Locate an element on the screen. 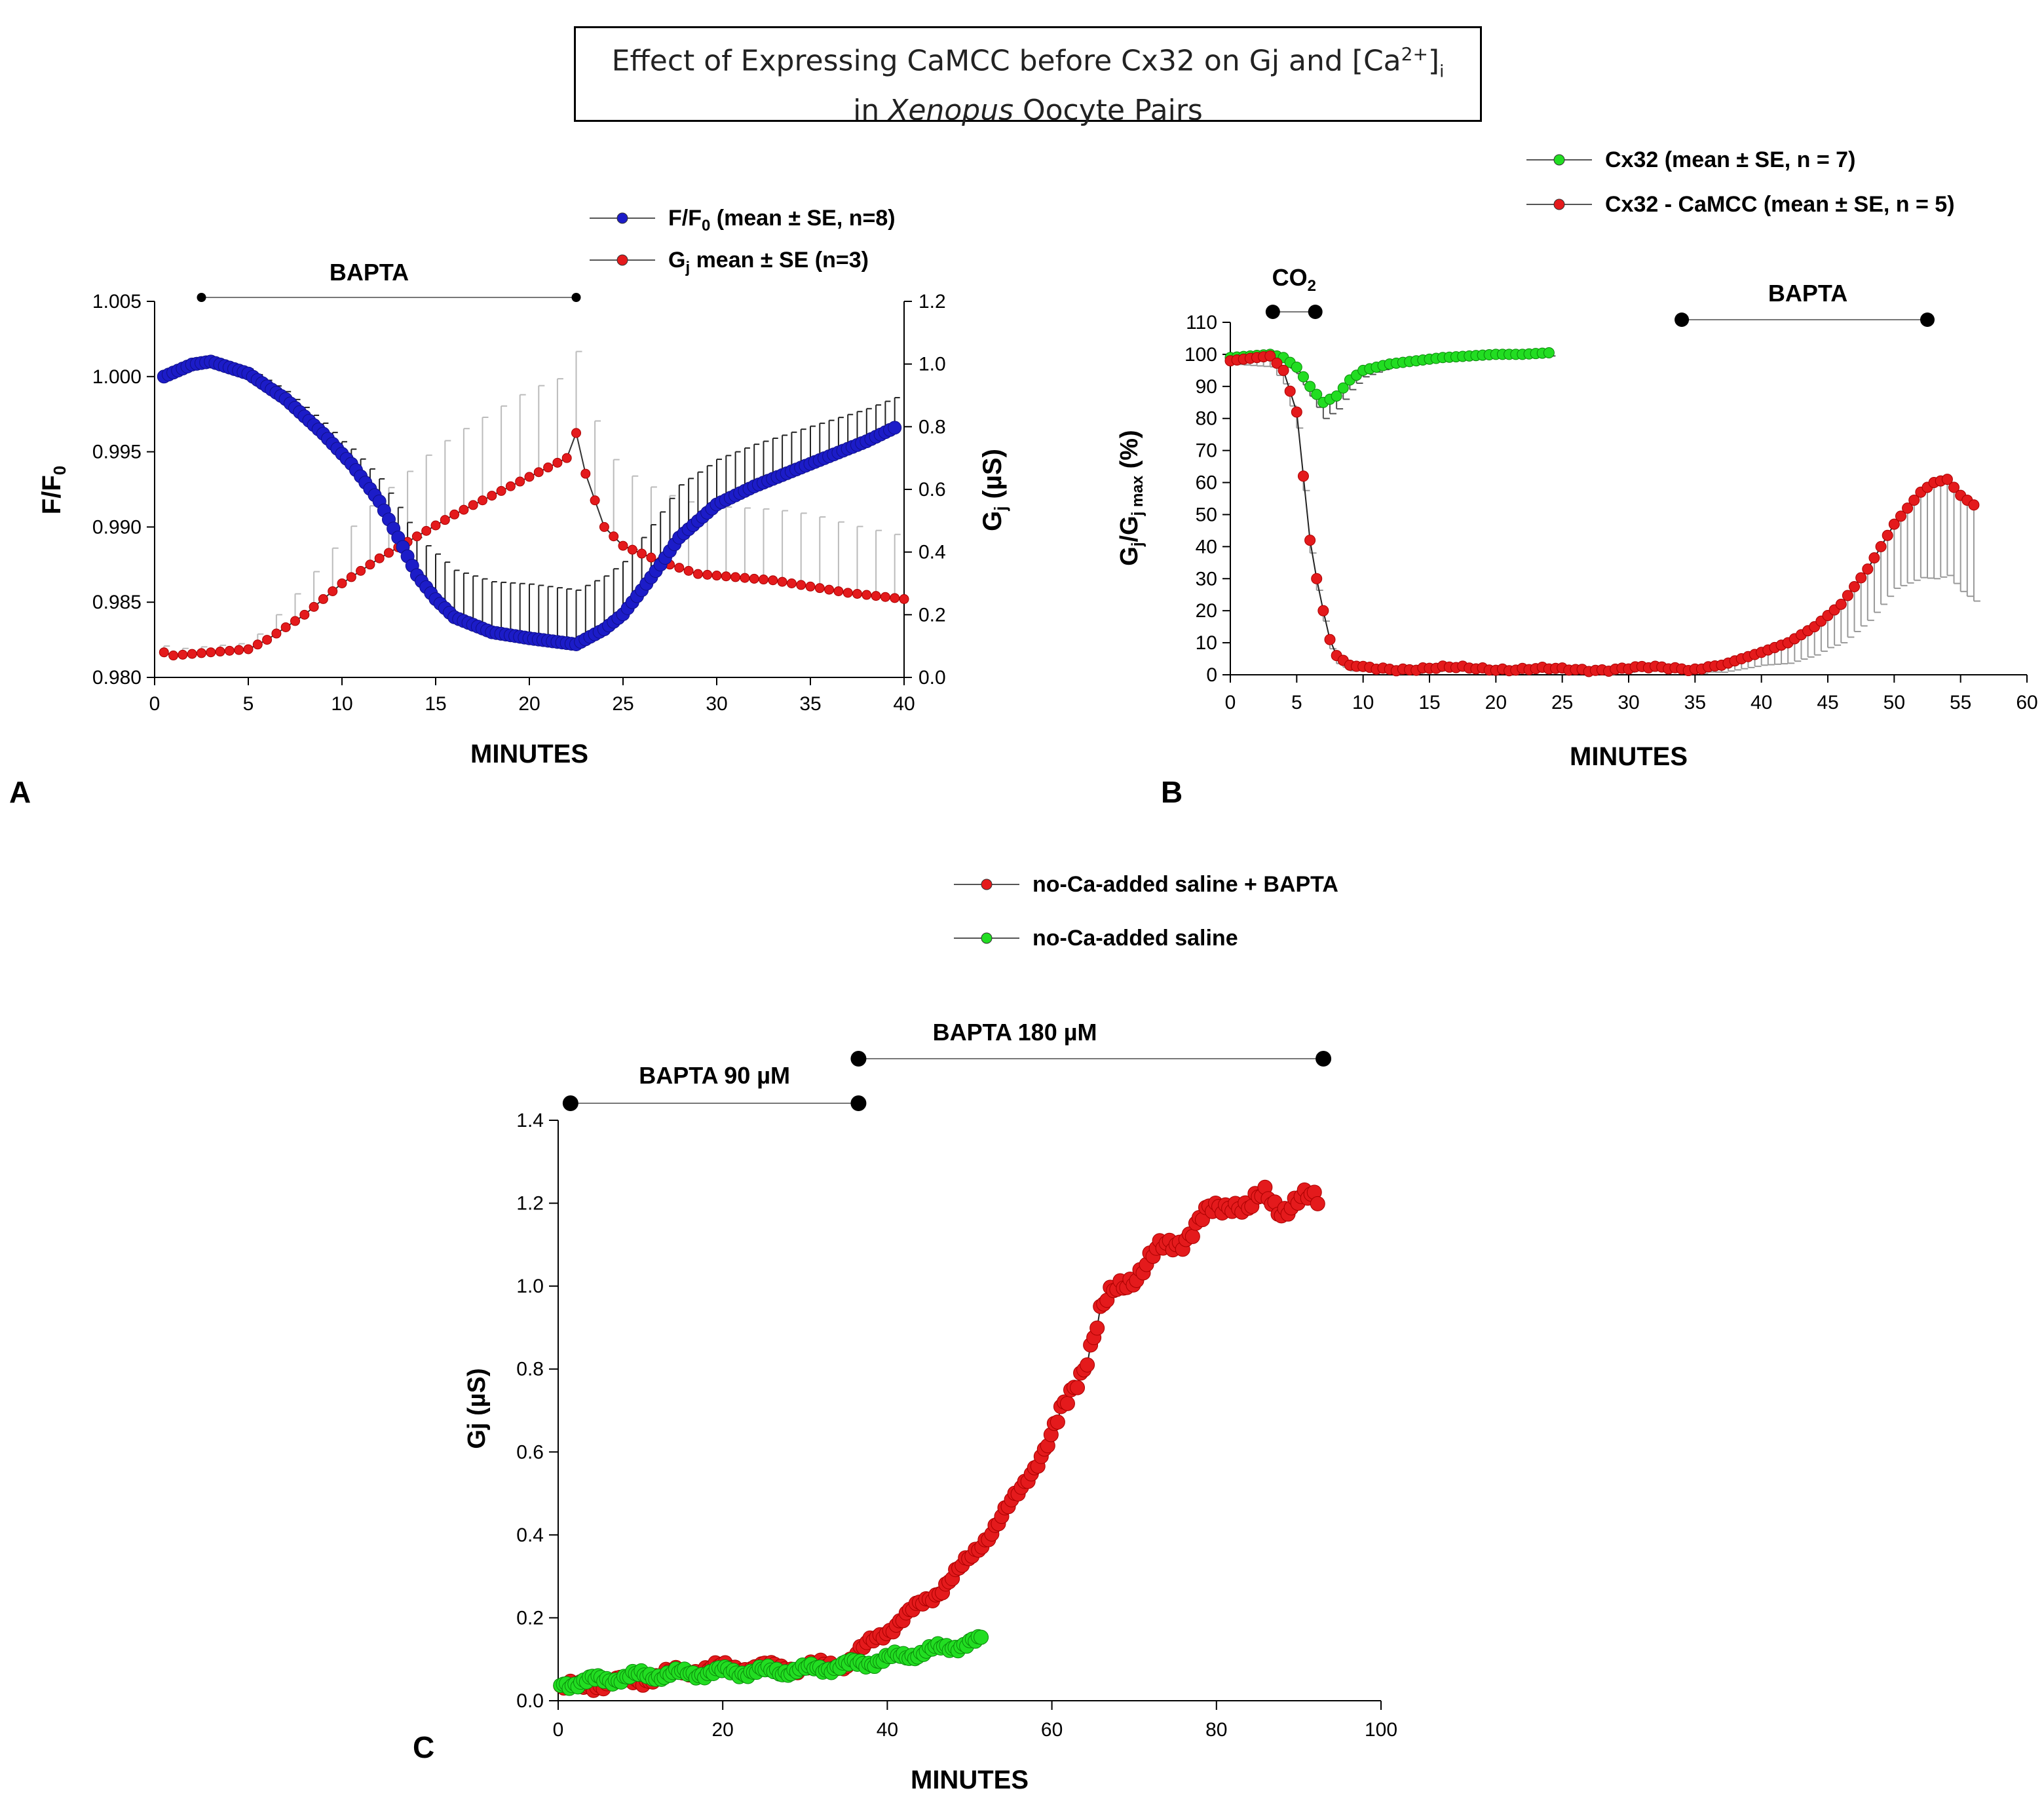 The height and width of the screenshot is (1799, 2044). y-tick-label: 110 is located at coordinates (1201, 322).